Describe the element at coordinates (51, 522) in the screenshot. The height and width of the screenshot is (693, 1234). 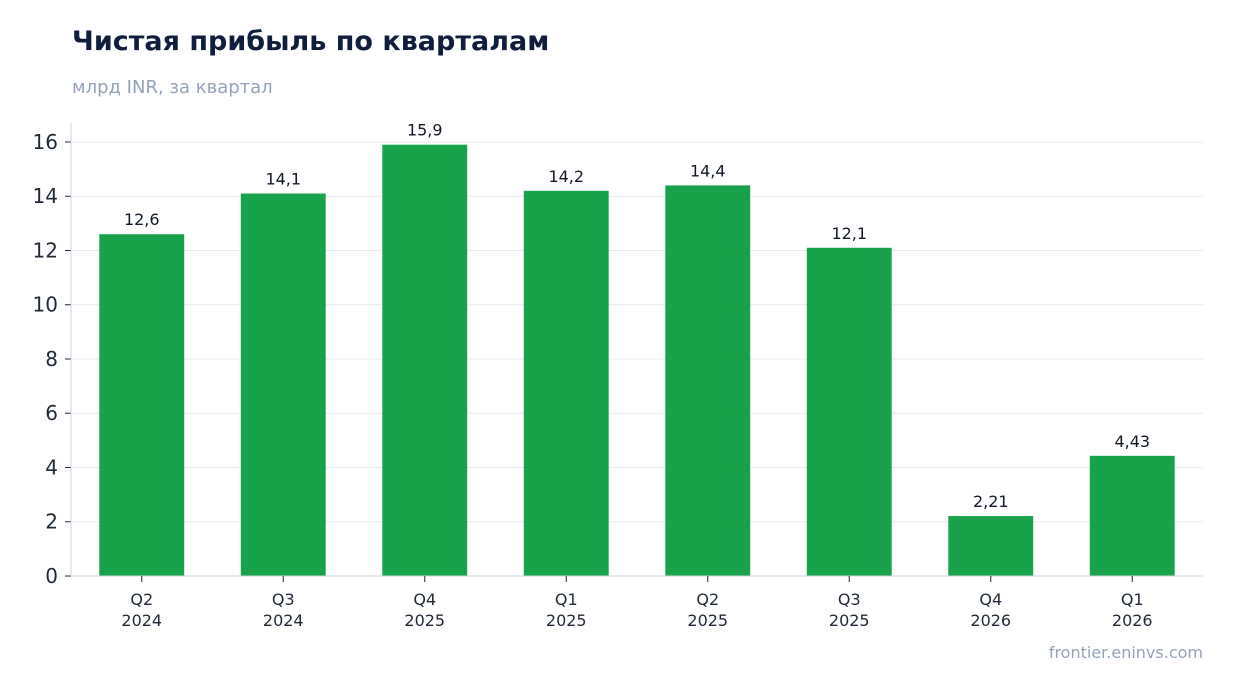
I see `y-tick-label: 2` at that location.